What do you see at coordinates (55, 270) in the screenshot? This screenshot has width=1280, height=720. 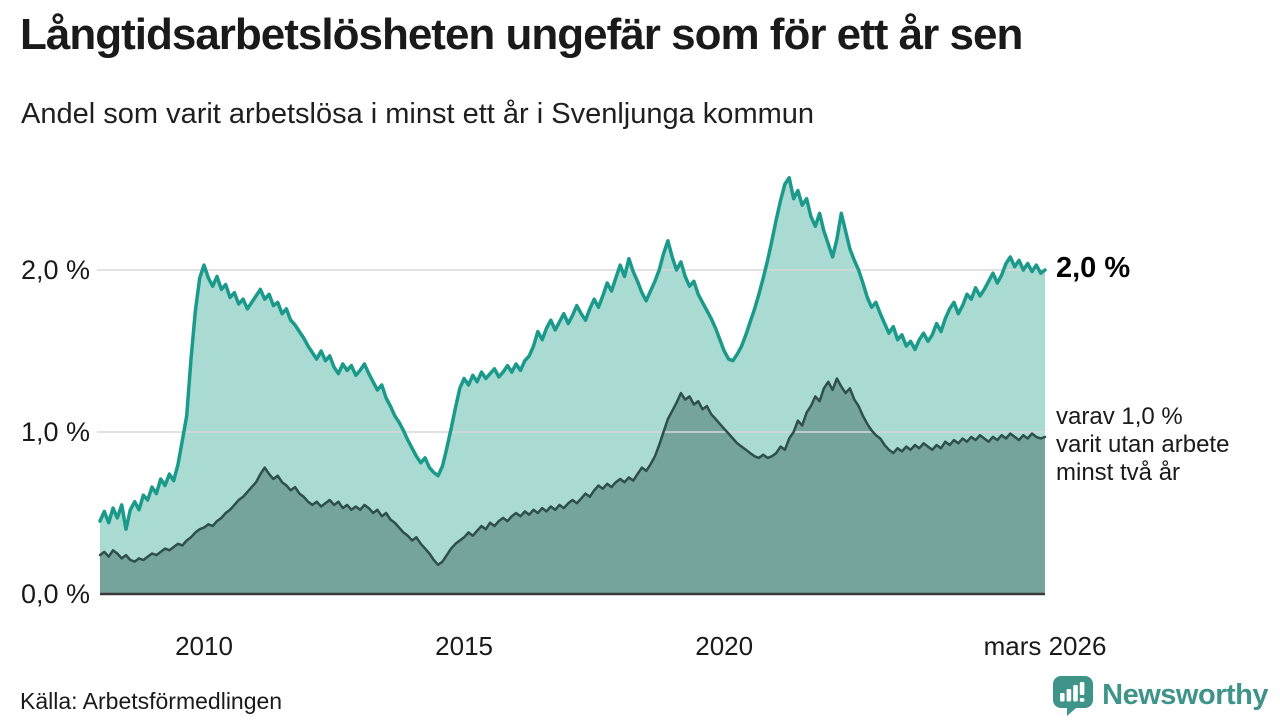 I see `y-tick-label: 2,0 %` at bounding box center [55, 270].